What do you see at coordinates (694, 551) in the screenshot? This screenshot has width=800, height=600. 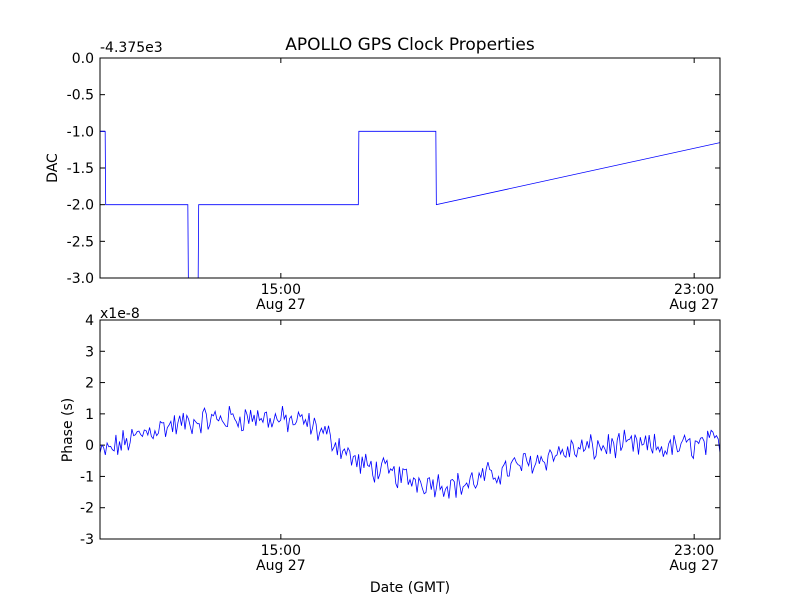 I see `phase-x-tick-time: 23:00` at bounding box center [694, 551].